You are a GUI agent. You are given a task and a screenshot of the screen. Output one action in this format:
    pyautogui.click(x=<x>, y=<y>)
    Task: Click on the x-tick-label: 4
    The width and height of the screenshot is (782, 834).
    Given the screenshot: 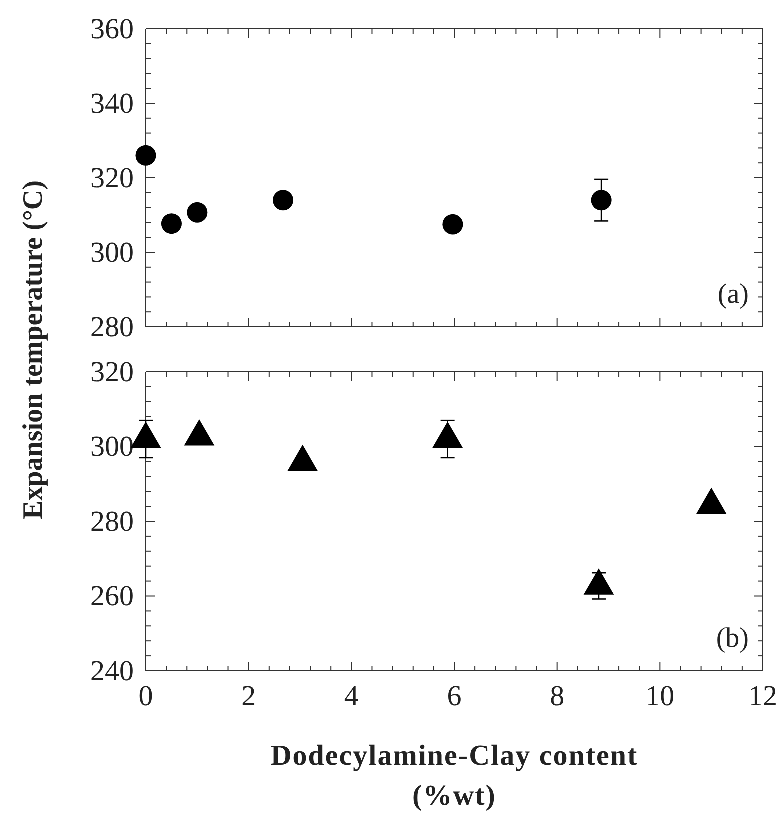 What is the action you would take?
    pyautogui.click(x=352, y=696)
    